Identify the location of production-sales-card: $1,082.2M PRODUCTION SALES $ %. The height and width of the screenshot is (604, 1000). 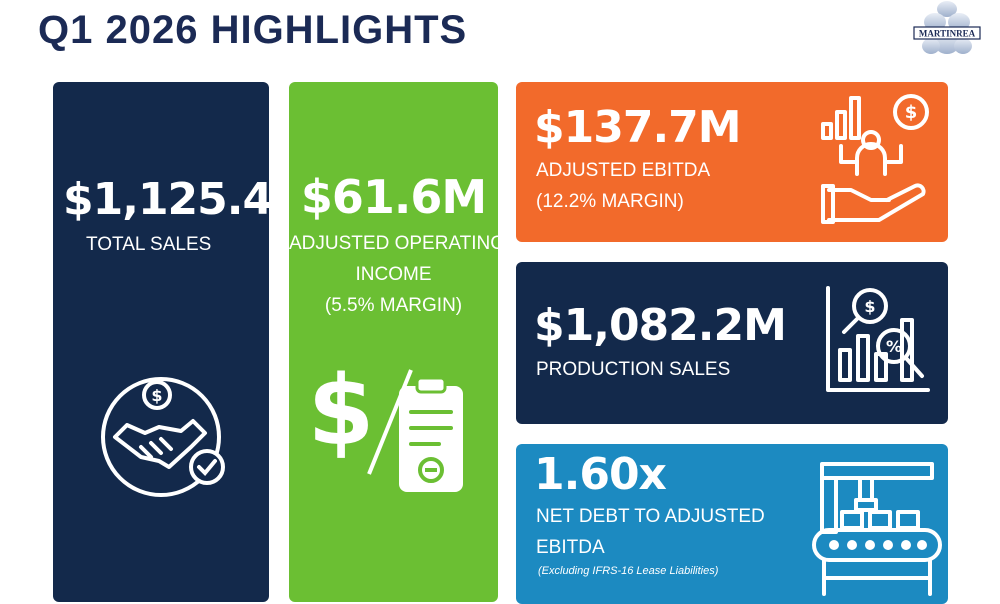
(732, 343).